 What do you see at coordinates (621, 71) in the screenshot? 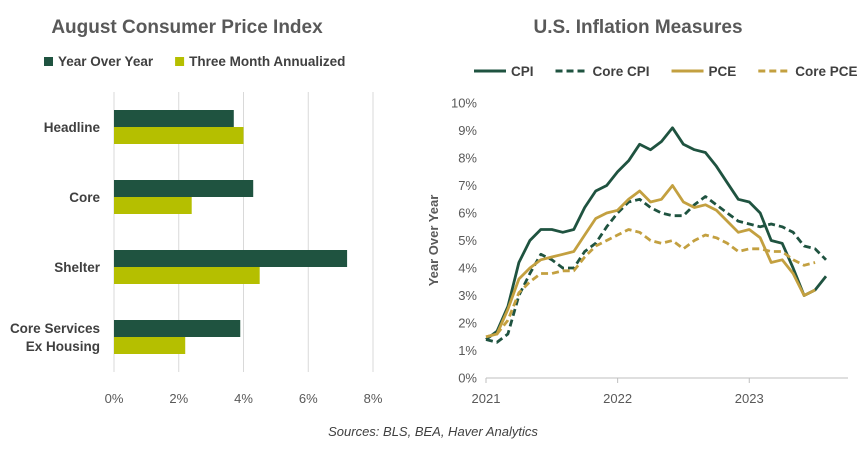
I see `legend-label-1: Core CPI` at bounding box center [621, 71].